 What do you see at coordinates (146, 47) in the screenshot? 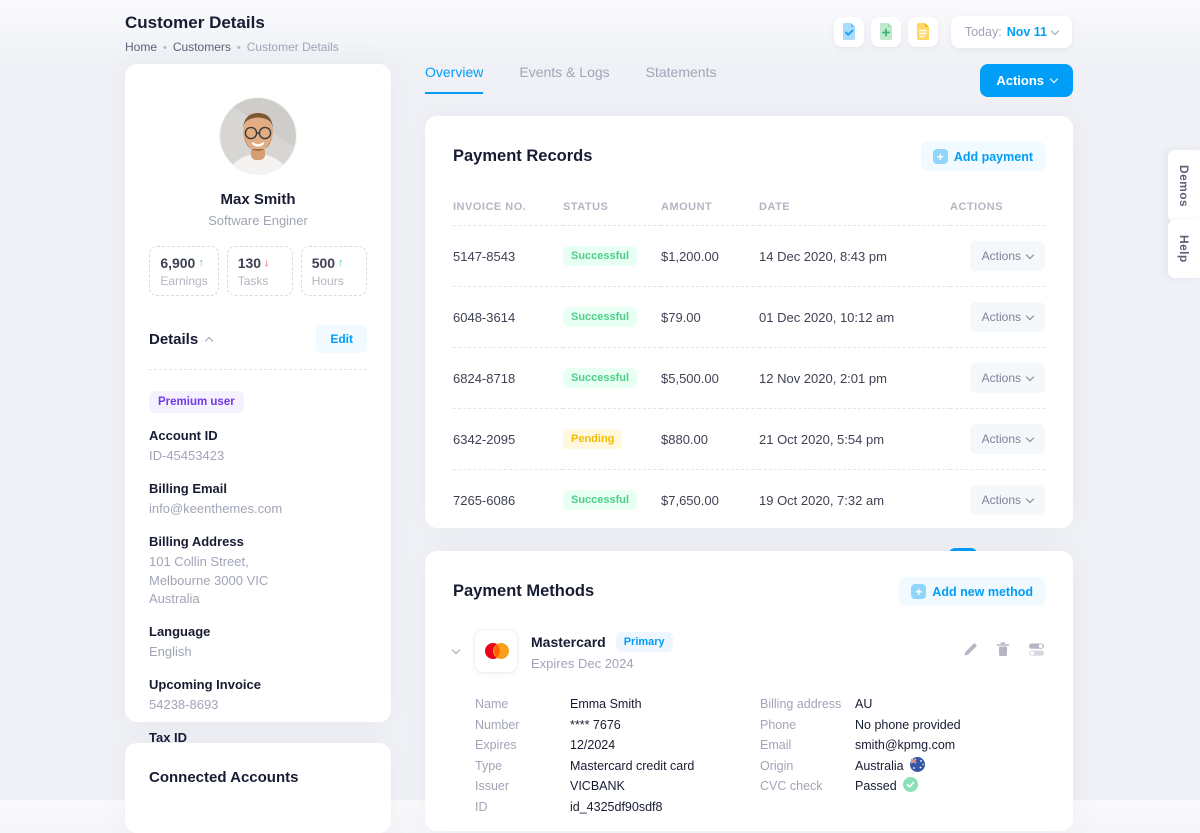
I see `breadcrumb-home: Home` at bounding box center [146, 47].